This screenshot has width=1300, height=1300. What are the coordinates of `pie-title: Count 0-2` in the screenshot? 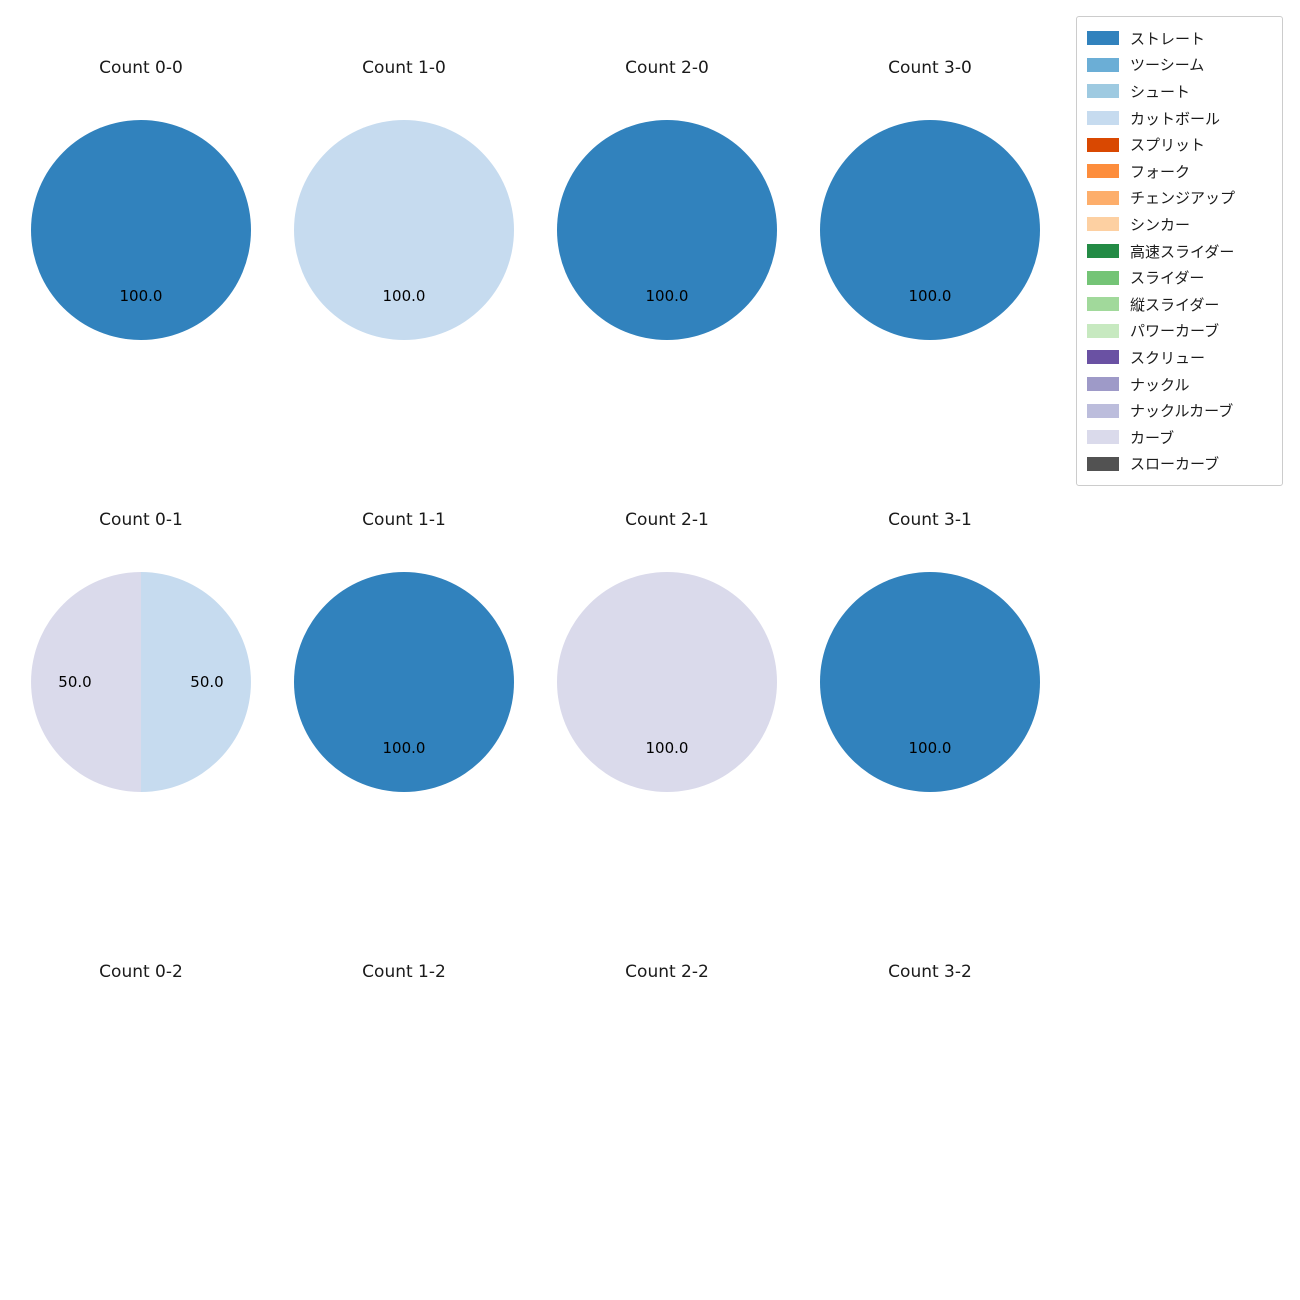 It's located at (141, 972).